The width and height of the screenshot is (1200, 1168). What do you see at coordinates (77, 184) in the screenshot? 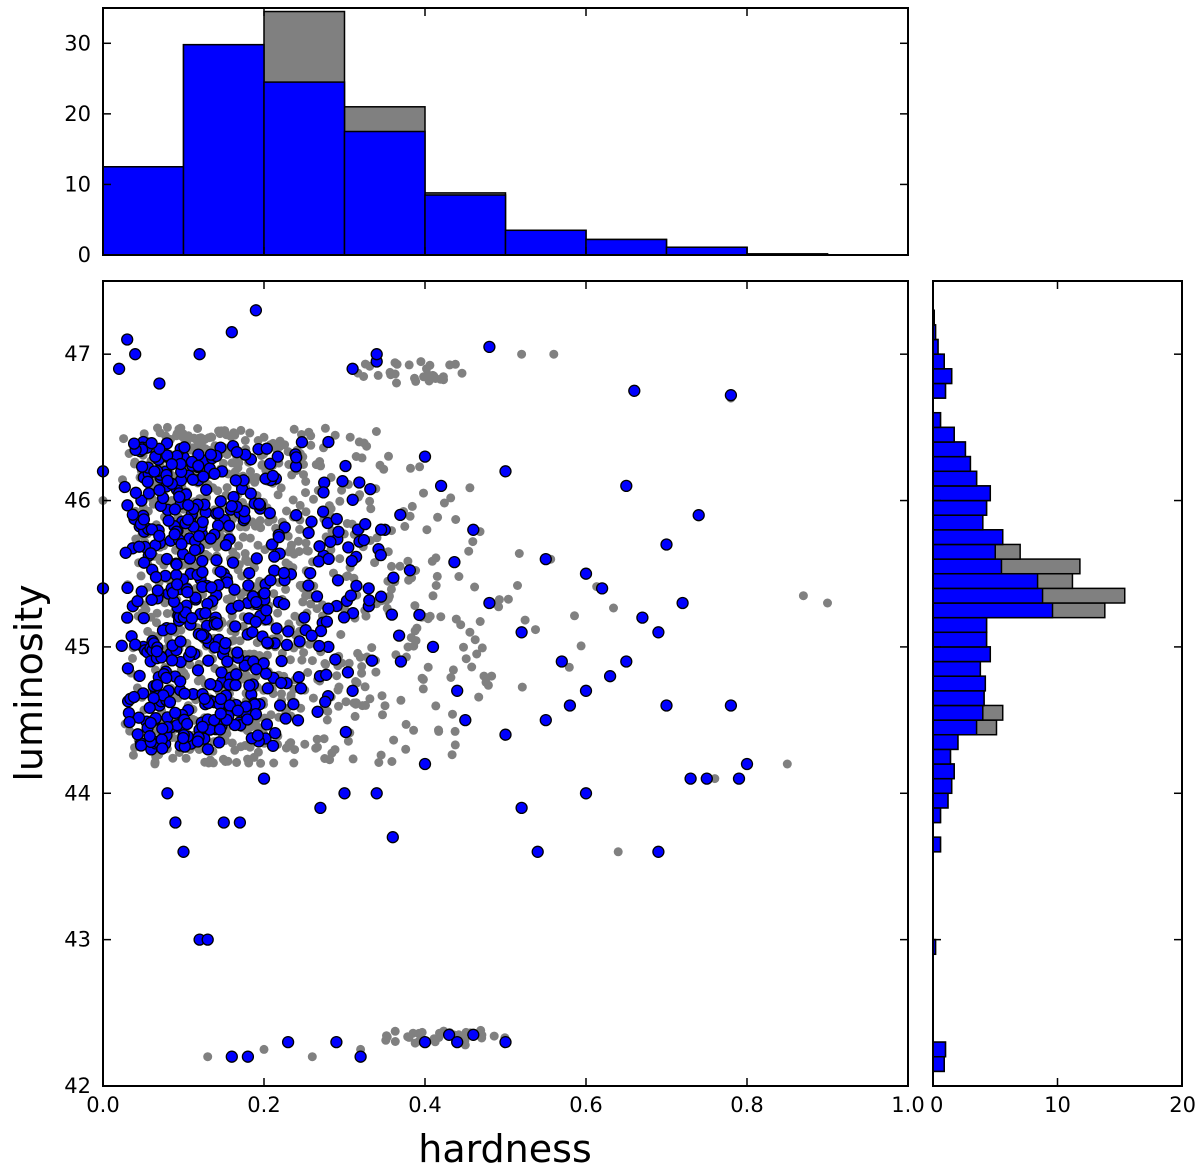
I see `top-y-tick-label: 10` at bounding box center [77, 184].